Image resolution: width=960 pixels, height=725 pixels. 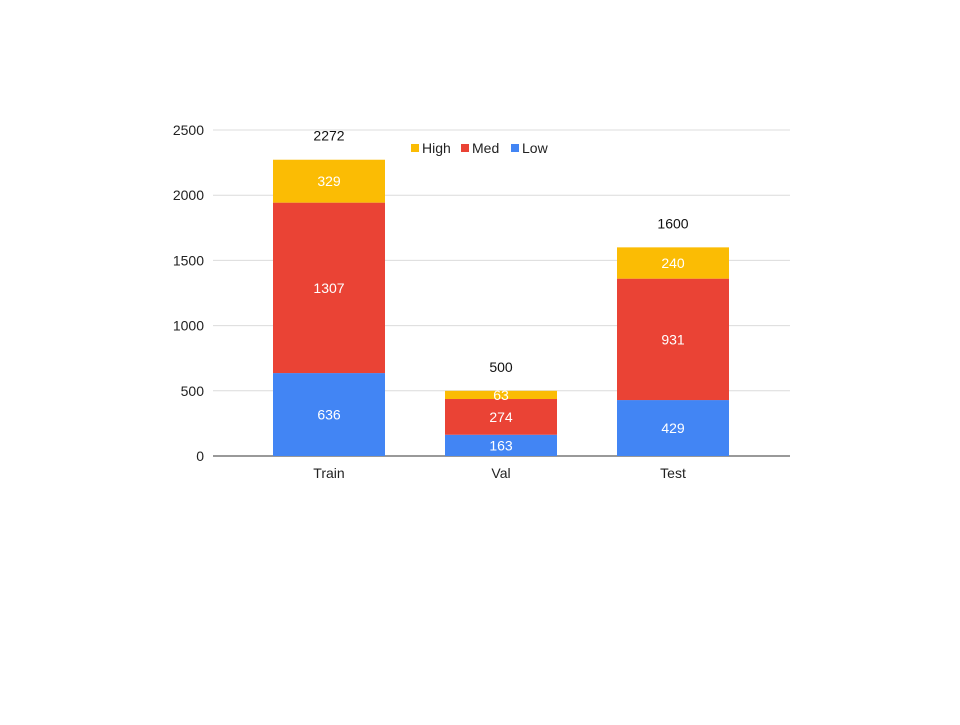 I want to click on x-tick-label: Val, so click(x=500, y=473).